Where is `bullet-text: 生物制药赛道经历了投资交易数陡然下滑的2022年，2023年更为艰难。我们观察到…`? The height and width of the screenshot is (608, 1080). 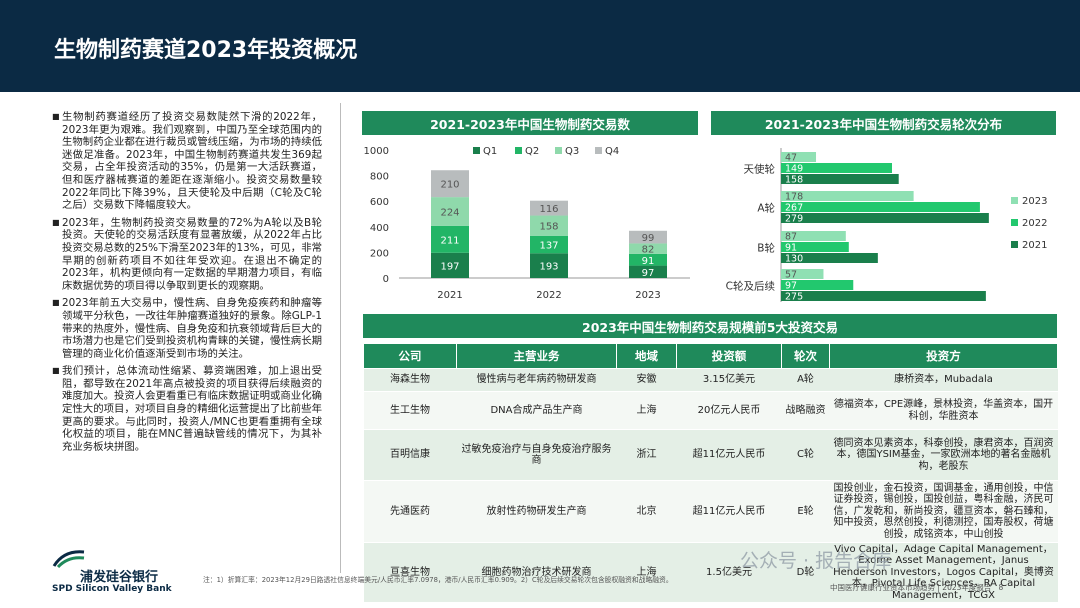
bullet-text: 生物制药赛道经历了投资交易数陡然下滑的2022年，2023年更为艰难。我们观察到… is located at coordinates (192, 161).